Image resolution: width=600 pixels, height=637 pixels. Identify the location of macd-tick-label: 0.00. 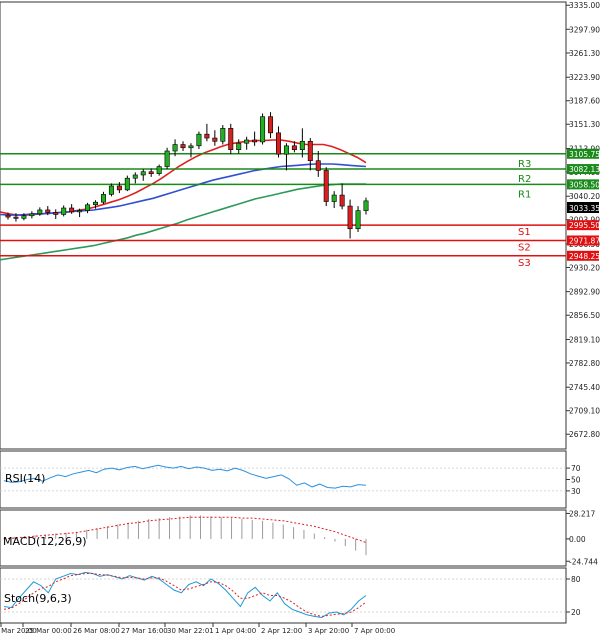
(577, 539).